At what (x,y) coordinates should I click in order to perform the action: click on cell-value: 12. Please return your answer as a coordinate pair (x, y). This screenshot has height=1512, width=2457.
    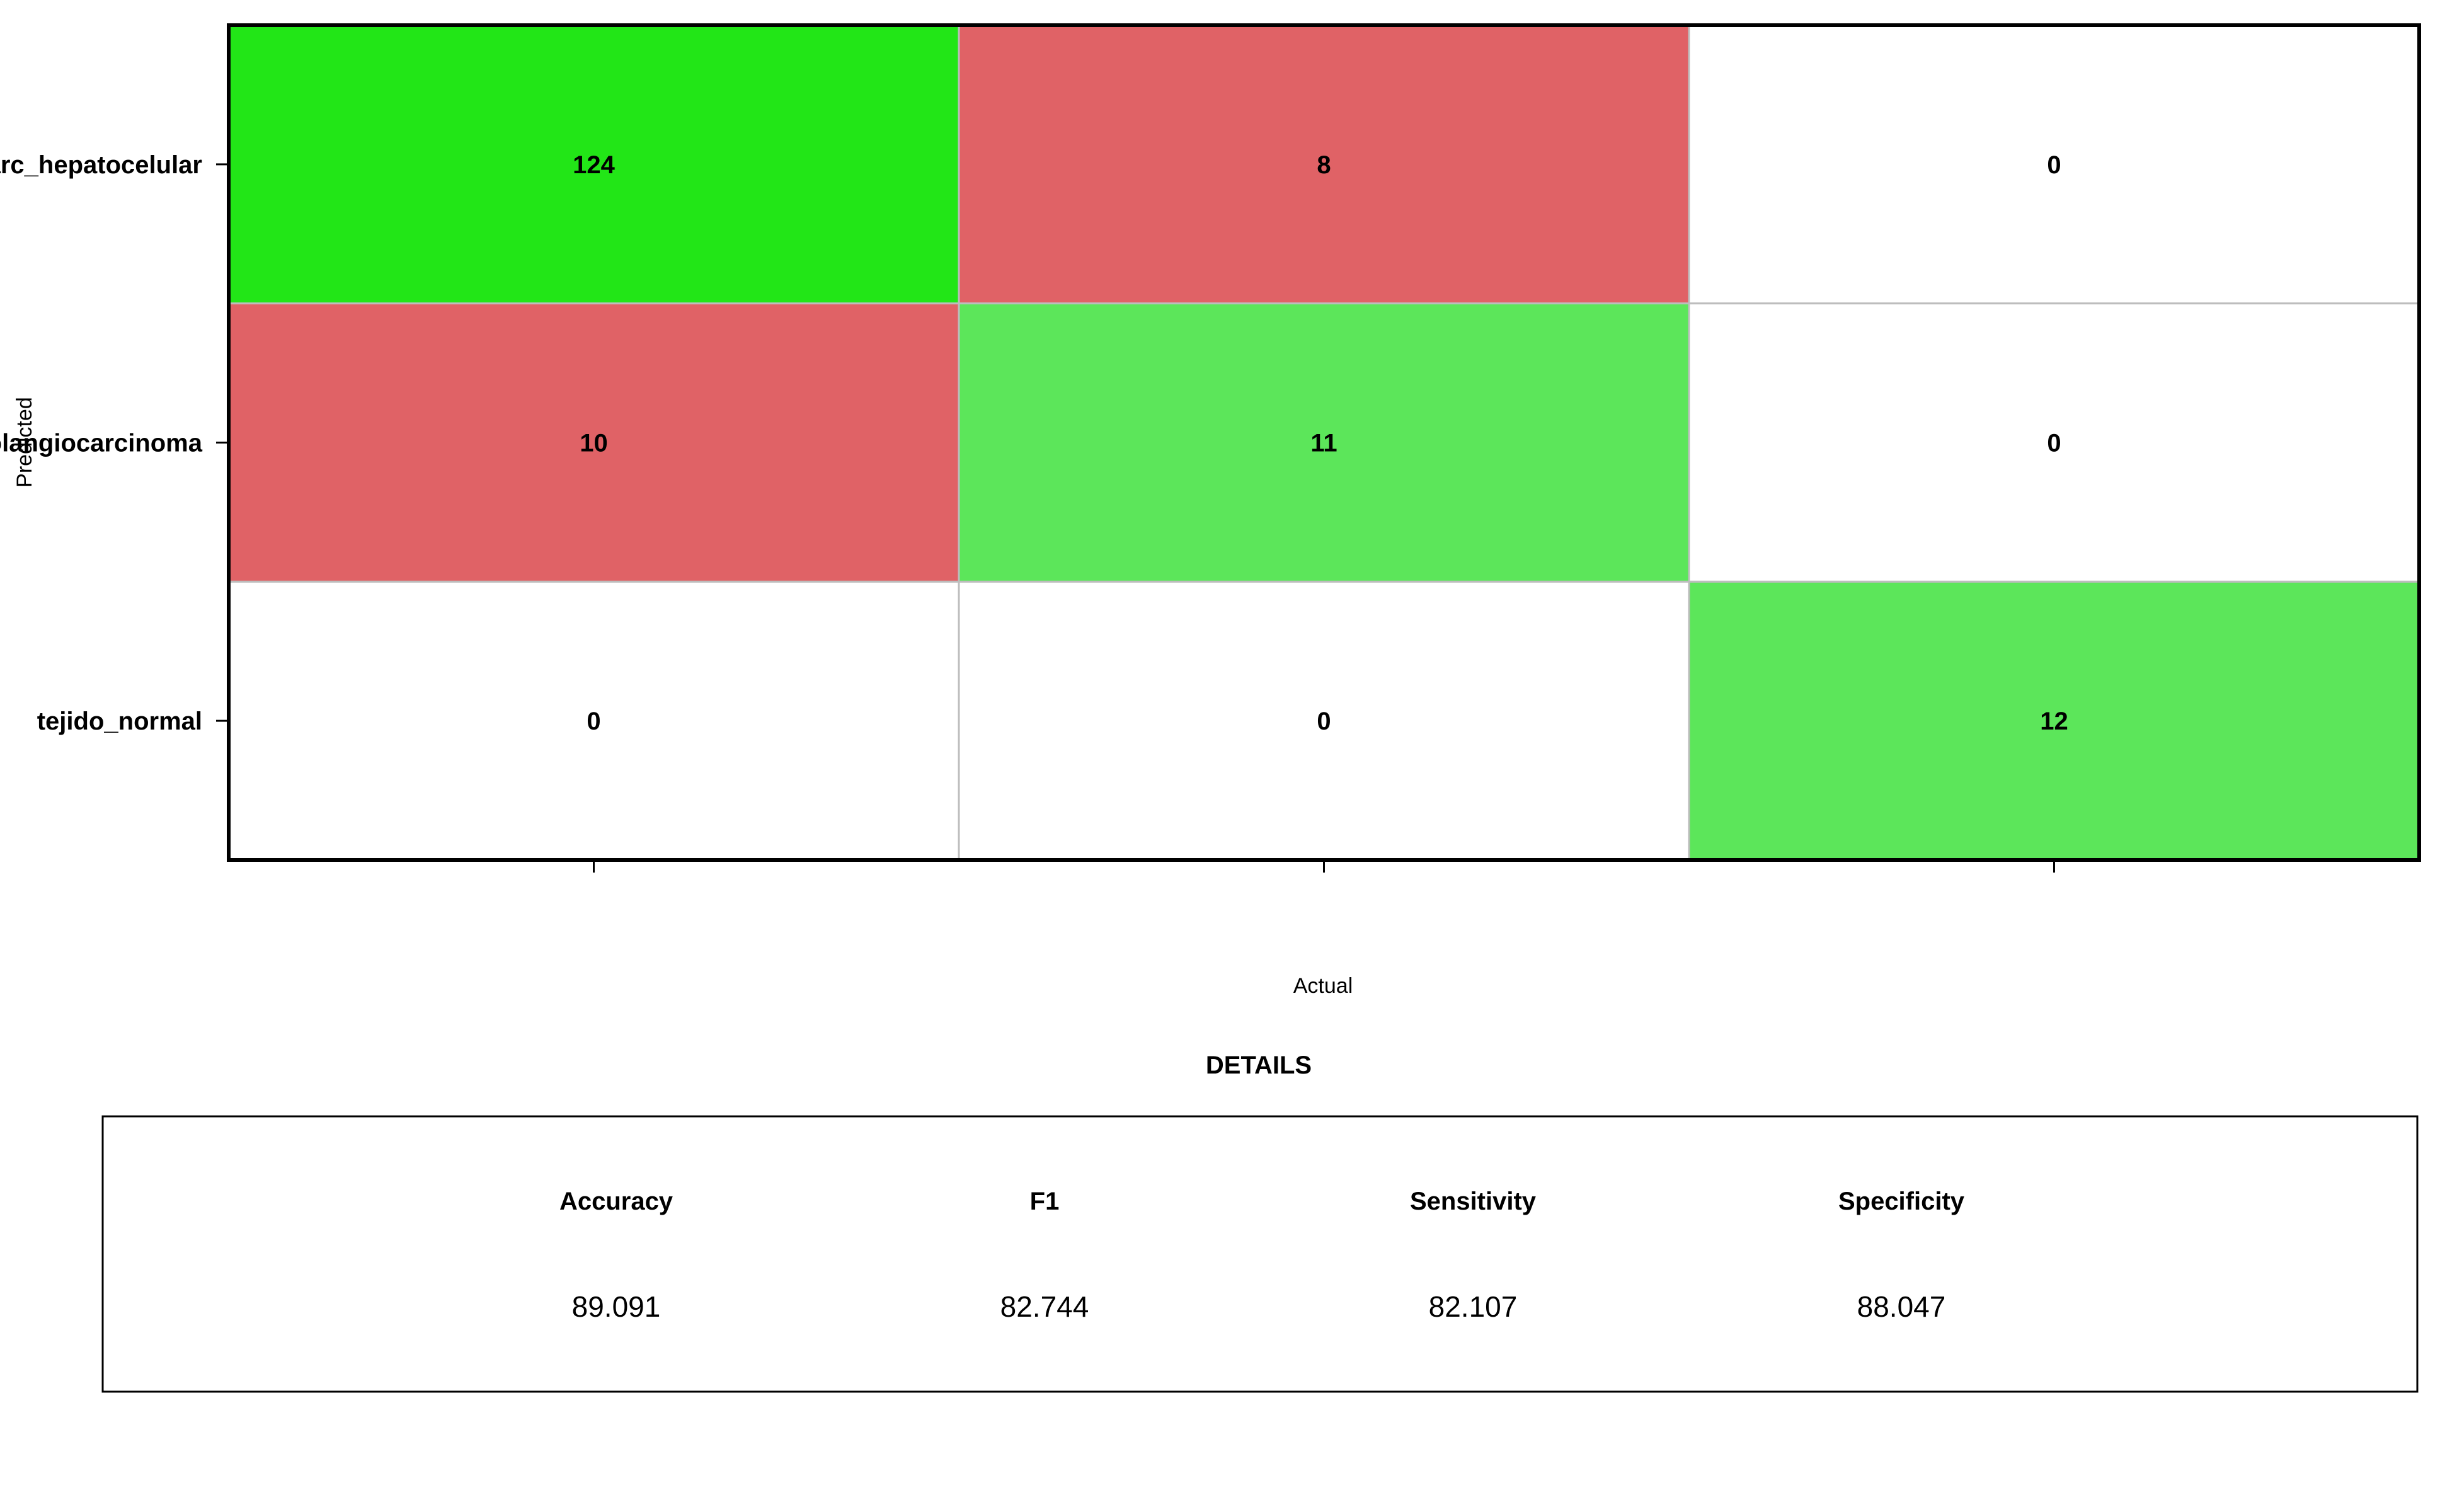
    Looking at the image, I should click on (2054, 721).